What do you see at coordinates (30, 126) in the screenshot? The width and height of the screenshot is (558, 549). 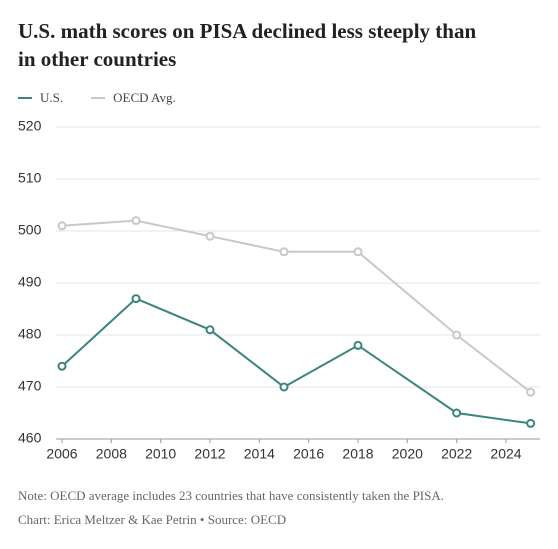 I see `y-tick-label: 520` at bounding box center [30, 126].